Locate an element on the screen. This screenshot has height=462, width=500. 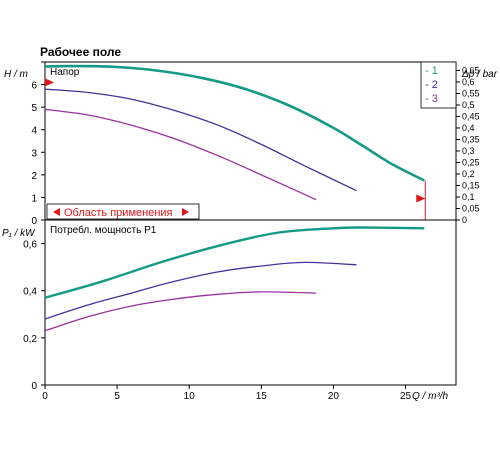
legend: - 1 - 2 - 3 is located at coordinates (438, 85).